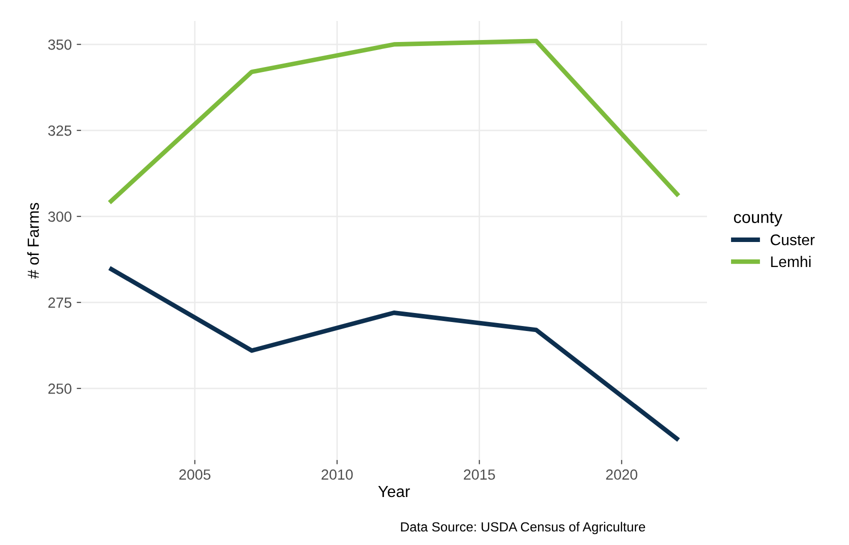 Image resolution: width=849 pixels, height=545 pixels. What do you see at coordinates (479, 474) in the screenshot?
I see `x-tick-label: 2015` at bounding box center [479, 474].